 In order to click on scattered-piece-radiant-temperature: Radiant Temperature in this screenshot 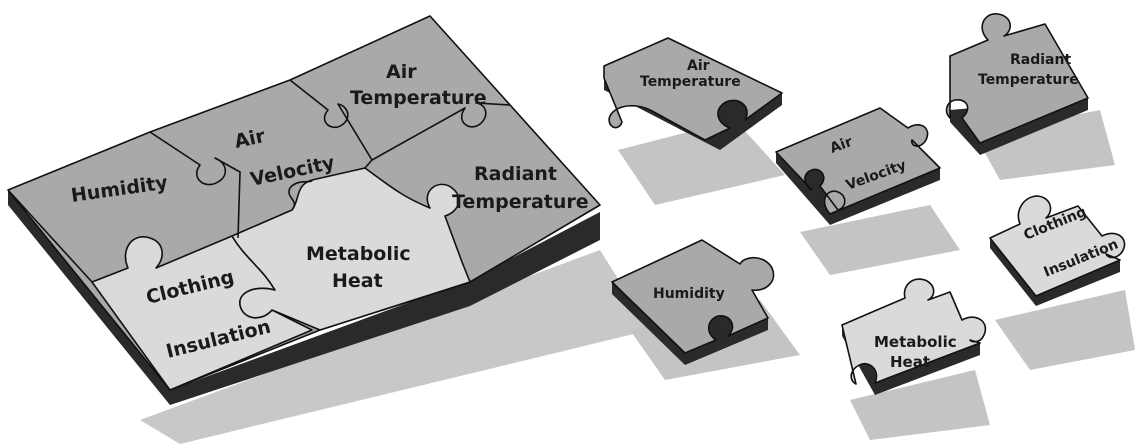, I will do `click(1030, 96)`.